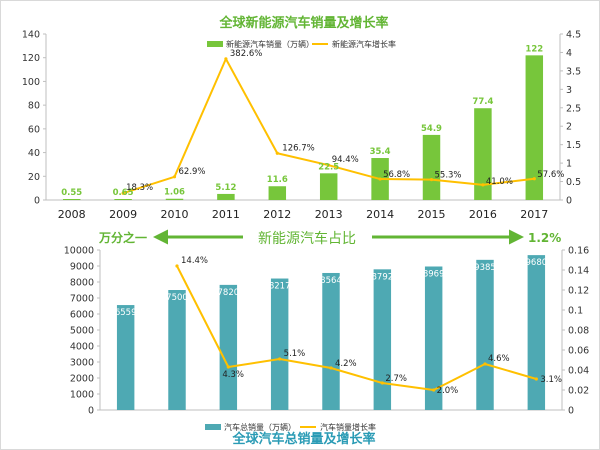 The image size is (600, 450). I want to click on top-left-tick-label: 20, so click(34, 177).